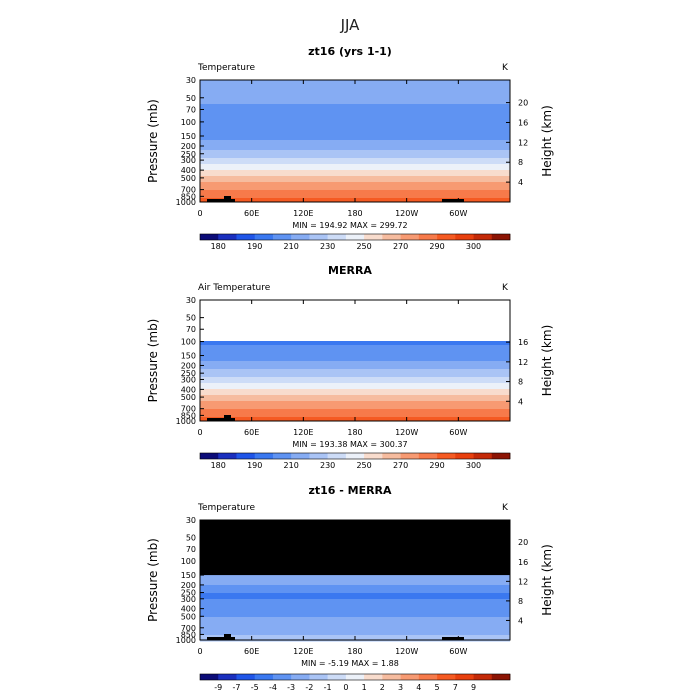 This screenshot has width=700, height=700. Describe the element at coordinates (473, 687) in the screenshot. I see `colorbar-label: 9` at that location.